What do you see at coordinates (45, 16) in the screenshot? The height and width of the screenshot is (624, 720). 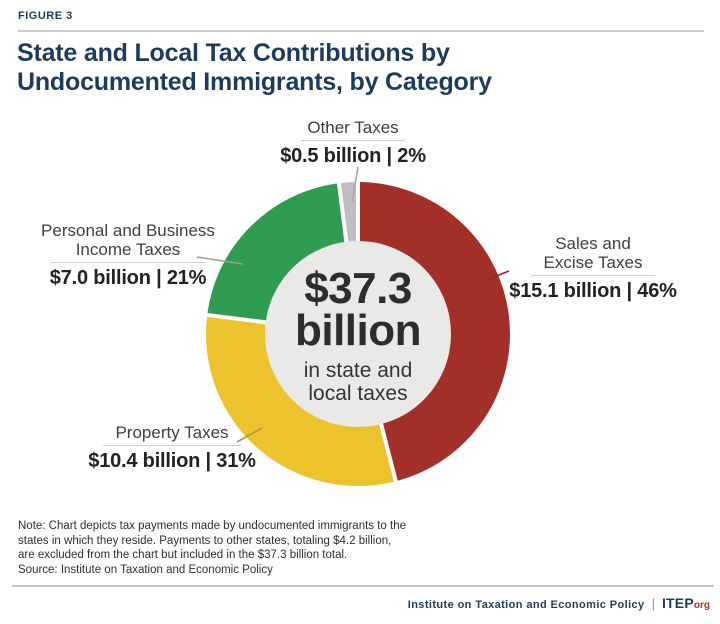 I see `figure-label: FIGURE 3` at bounding box center [45, 16].